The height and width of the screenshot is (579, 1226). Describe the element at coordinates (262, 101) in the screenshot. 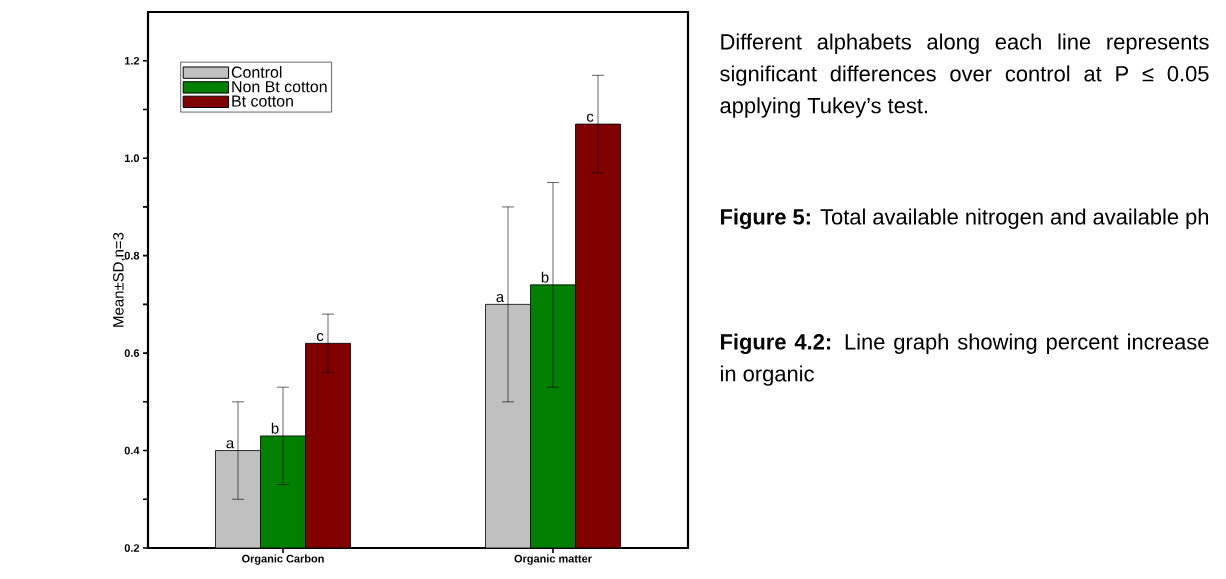

I see `legend-label: Bt cotton` at that location.